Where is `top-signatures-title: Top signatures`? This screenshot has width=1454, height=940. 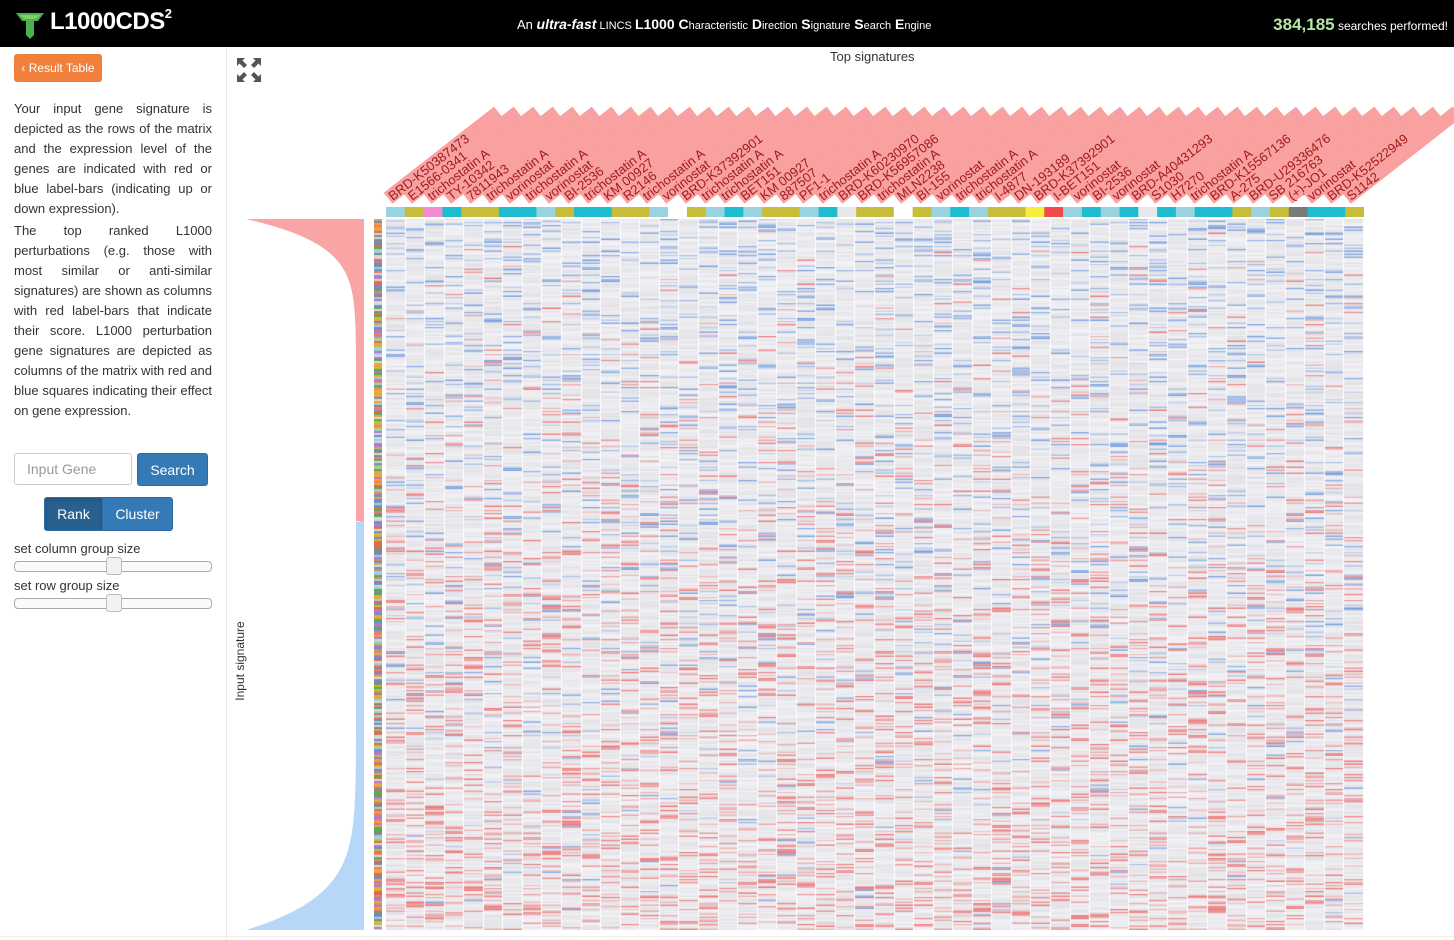 top-signatures-title: Top signatures is located at coordinates (872, 56).